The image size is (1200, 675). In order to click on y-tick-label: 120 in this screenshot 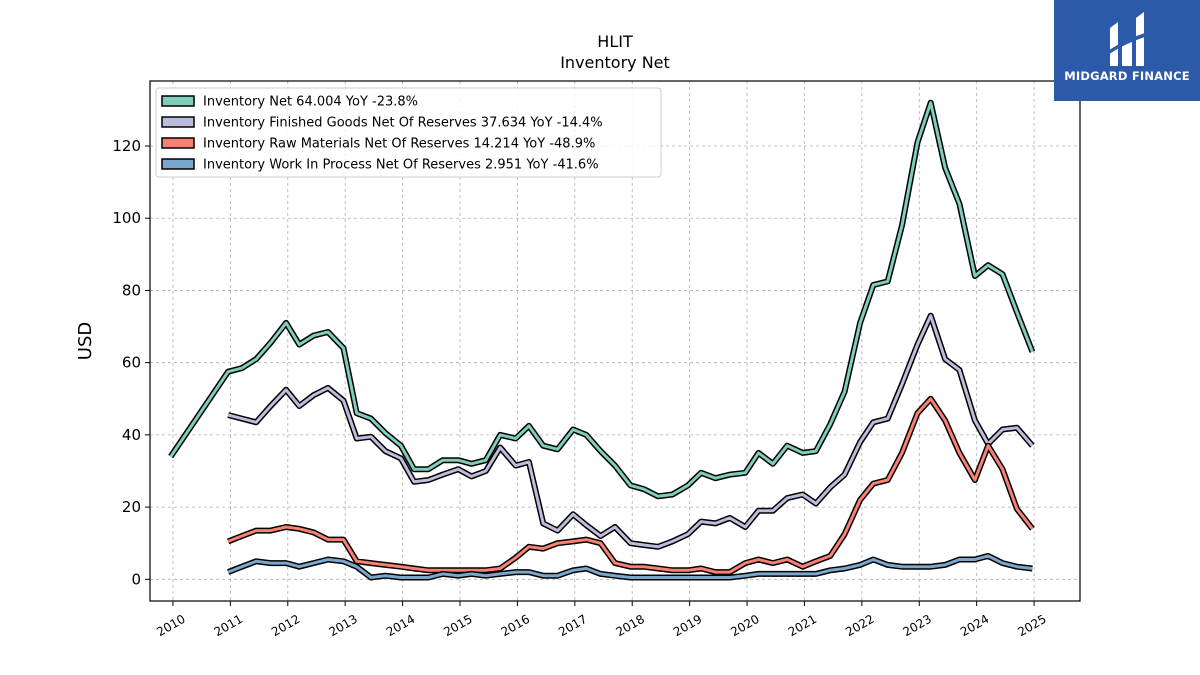, I will do `click(126, 146)`.